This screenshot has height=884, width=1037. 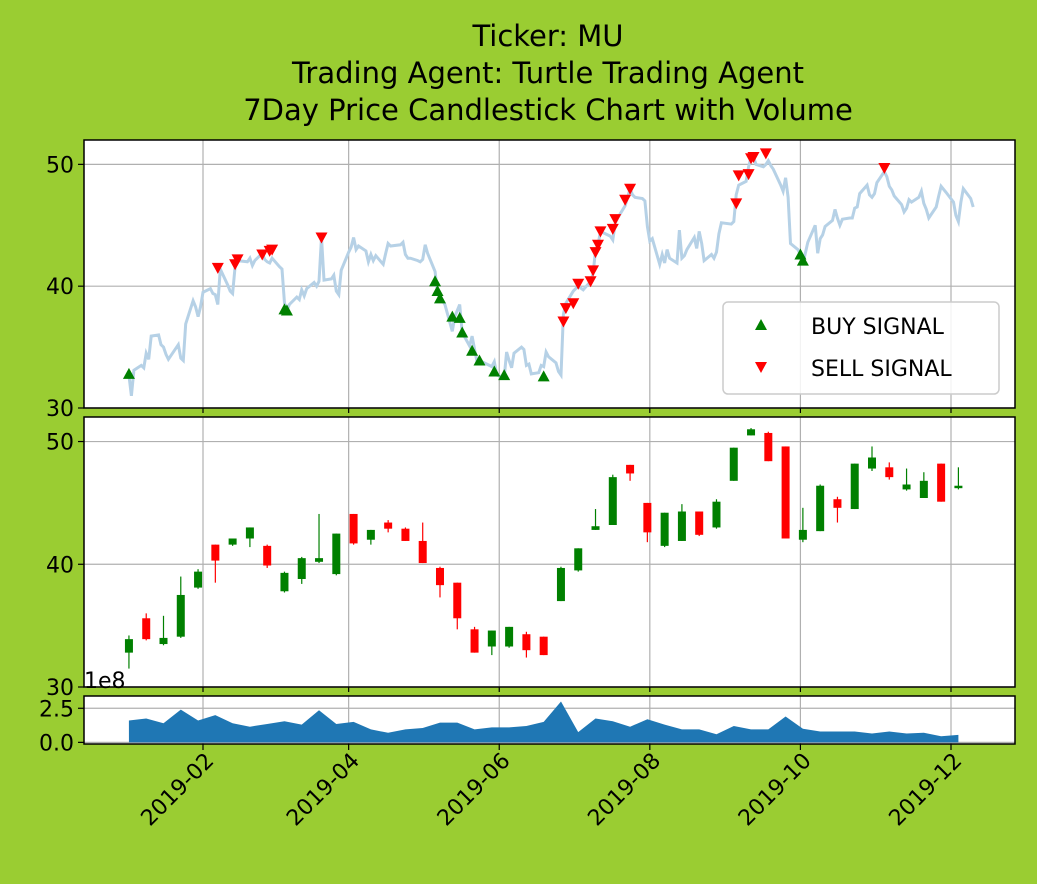 I want to click on y-tick-label: 30, so click(x=60, y=688).